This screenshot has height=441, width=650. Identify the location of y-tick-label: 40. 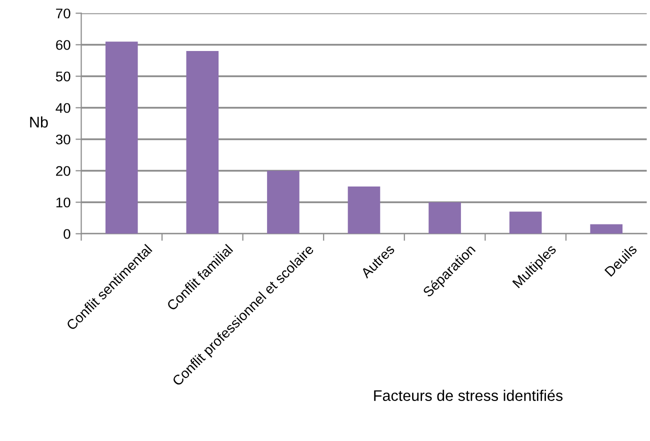
(63, 108).